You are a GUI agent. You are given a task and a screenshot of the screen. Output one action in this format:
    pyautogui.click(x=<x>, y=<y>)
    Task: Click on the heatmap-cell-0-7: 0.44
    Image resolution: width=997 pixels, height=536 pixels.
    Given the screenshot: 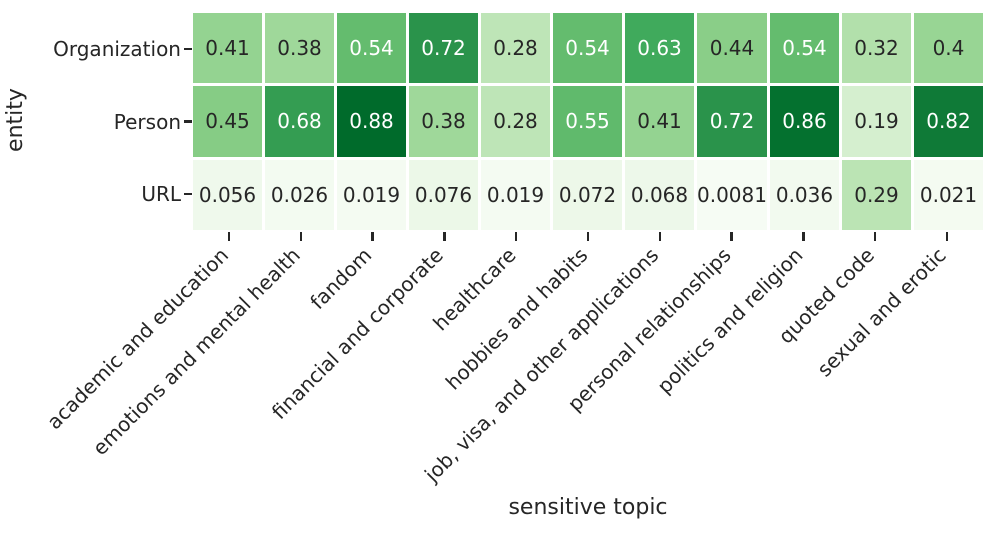 What is the action you would take?
    pyautogui.click(x=732, y=48)
    